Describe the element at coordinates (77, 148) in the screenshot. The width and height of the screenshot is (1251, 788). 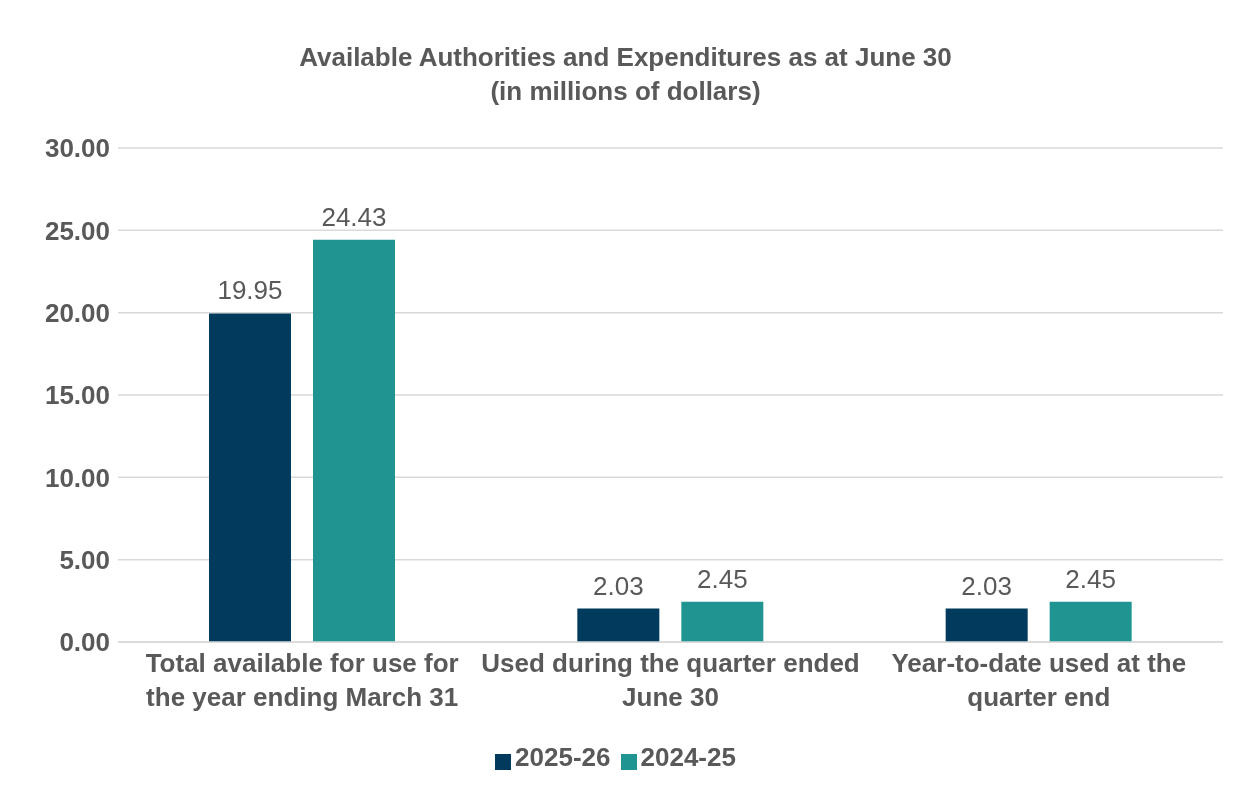
I see `y-tick-label: 30.00` at that location.